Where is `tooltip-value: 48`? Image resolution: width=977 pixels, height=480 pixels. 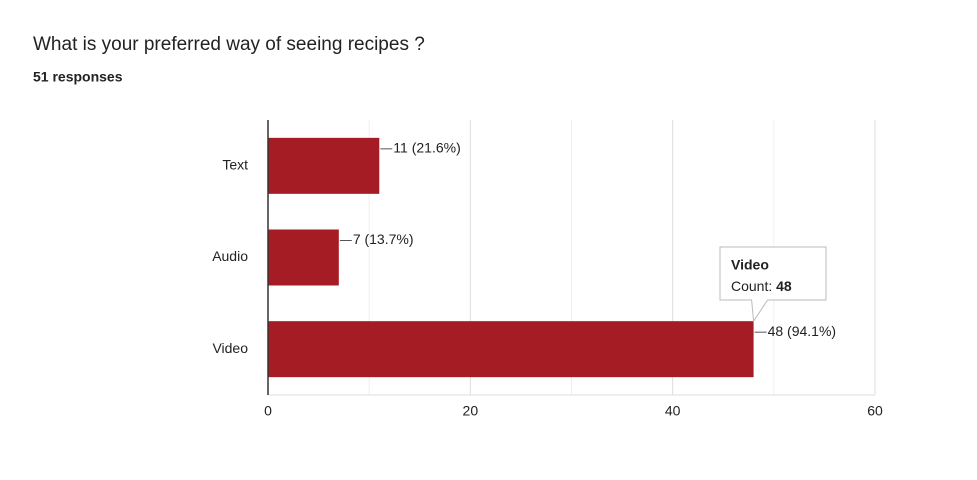 tooltip-value: 48 is located at coordinates (784, 286).